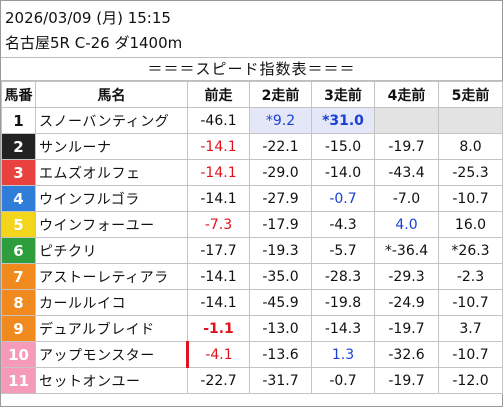  What do you see at coordinates (470, 224) in the screenshot?
I see `speed-index-cell: 16.0` at bounding box center [470, 224].